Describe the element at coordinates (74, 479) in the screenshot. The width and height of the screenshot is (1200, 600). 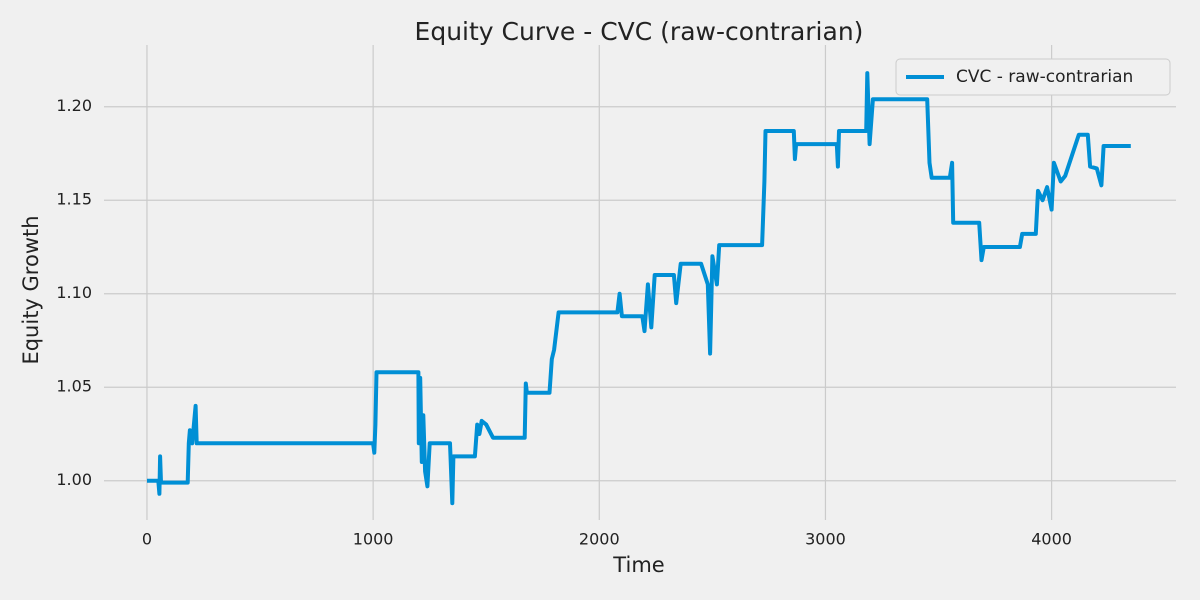
I see `y-tick-label: 1.00` at that location.